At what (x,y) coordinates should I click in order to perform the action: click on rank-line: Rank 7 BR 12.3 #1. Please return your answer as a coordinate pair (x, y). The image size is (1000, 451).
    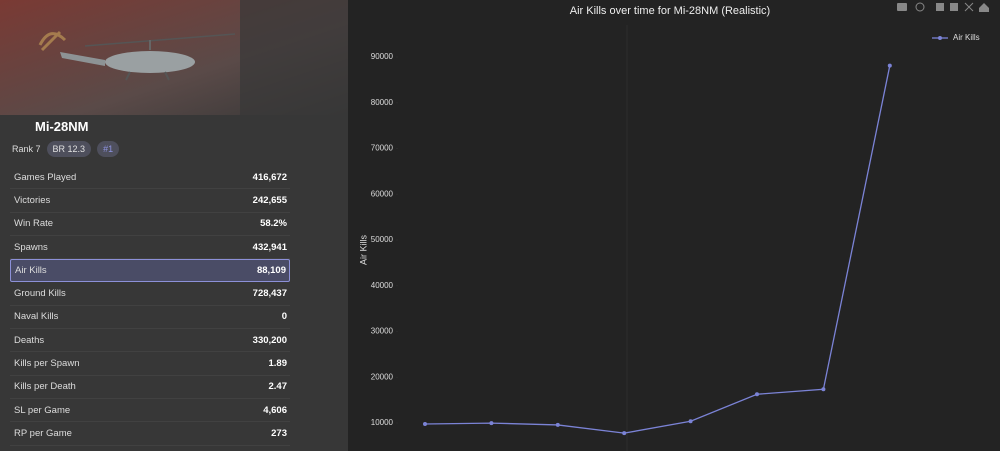
    Looking at the image, I should click on (66, 149).